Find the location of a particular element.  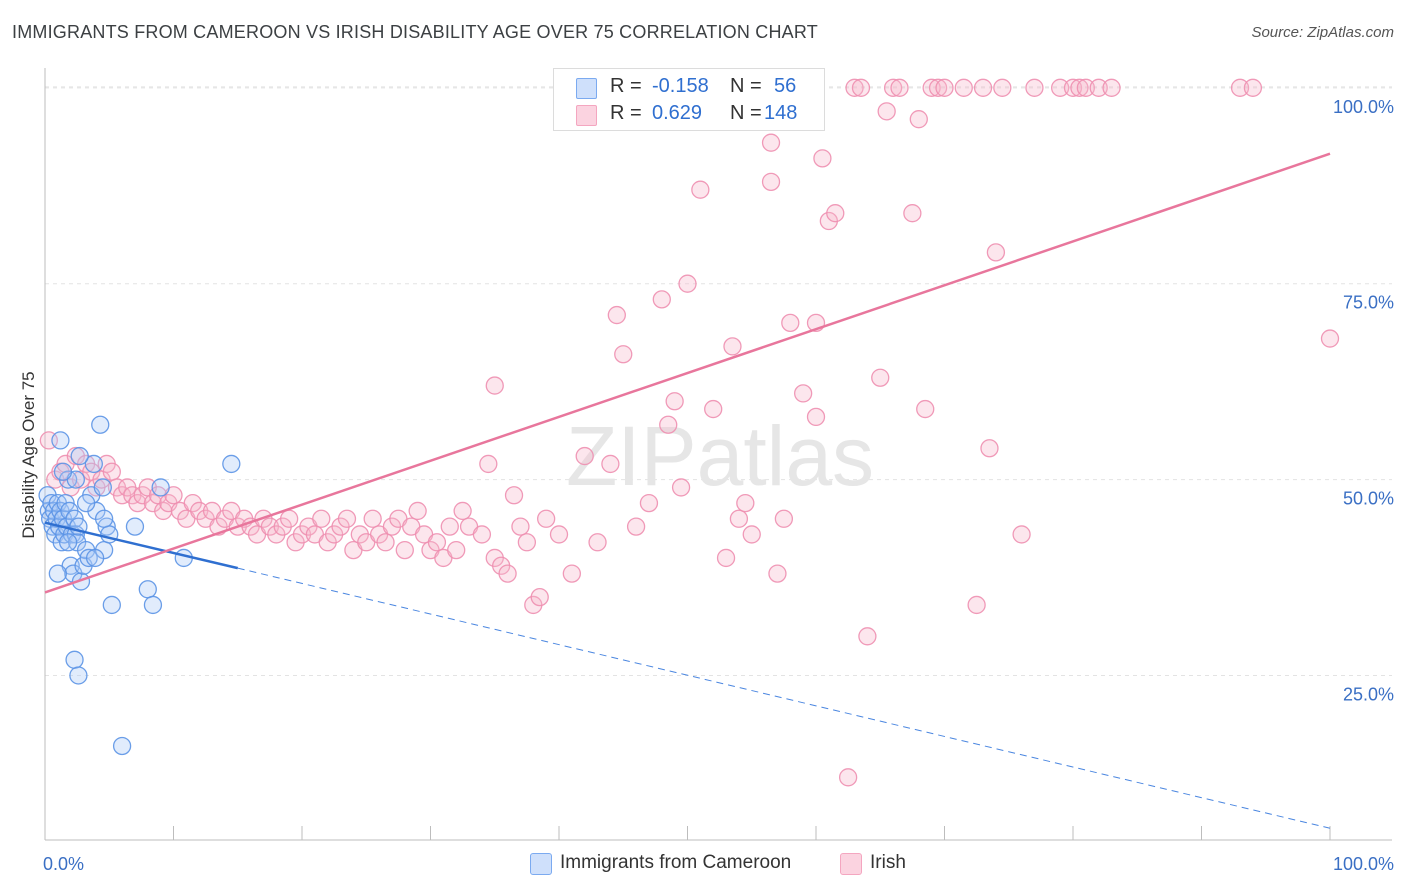

chart-source: Source: ZipAtlas.com is located at coordinates (1322, 32).